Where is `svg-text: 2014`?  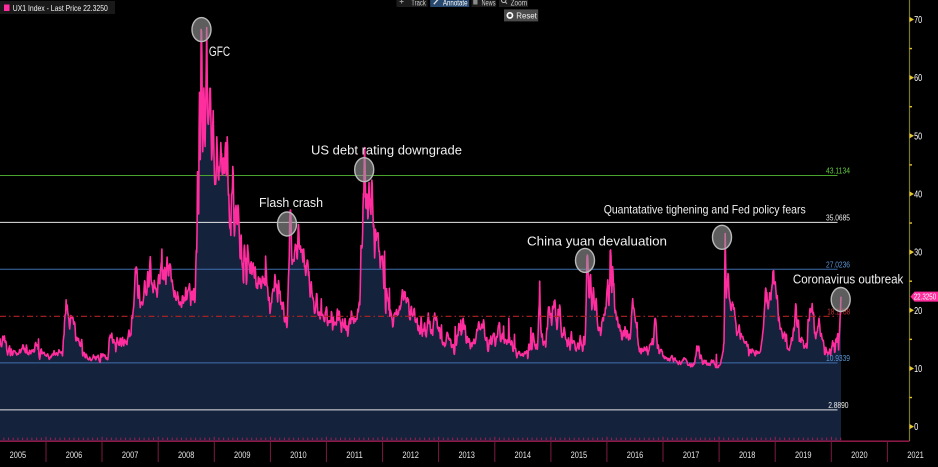 svg-text: 2014 is located at coordinates (523, 455).